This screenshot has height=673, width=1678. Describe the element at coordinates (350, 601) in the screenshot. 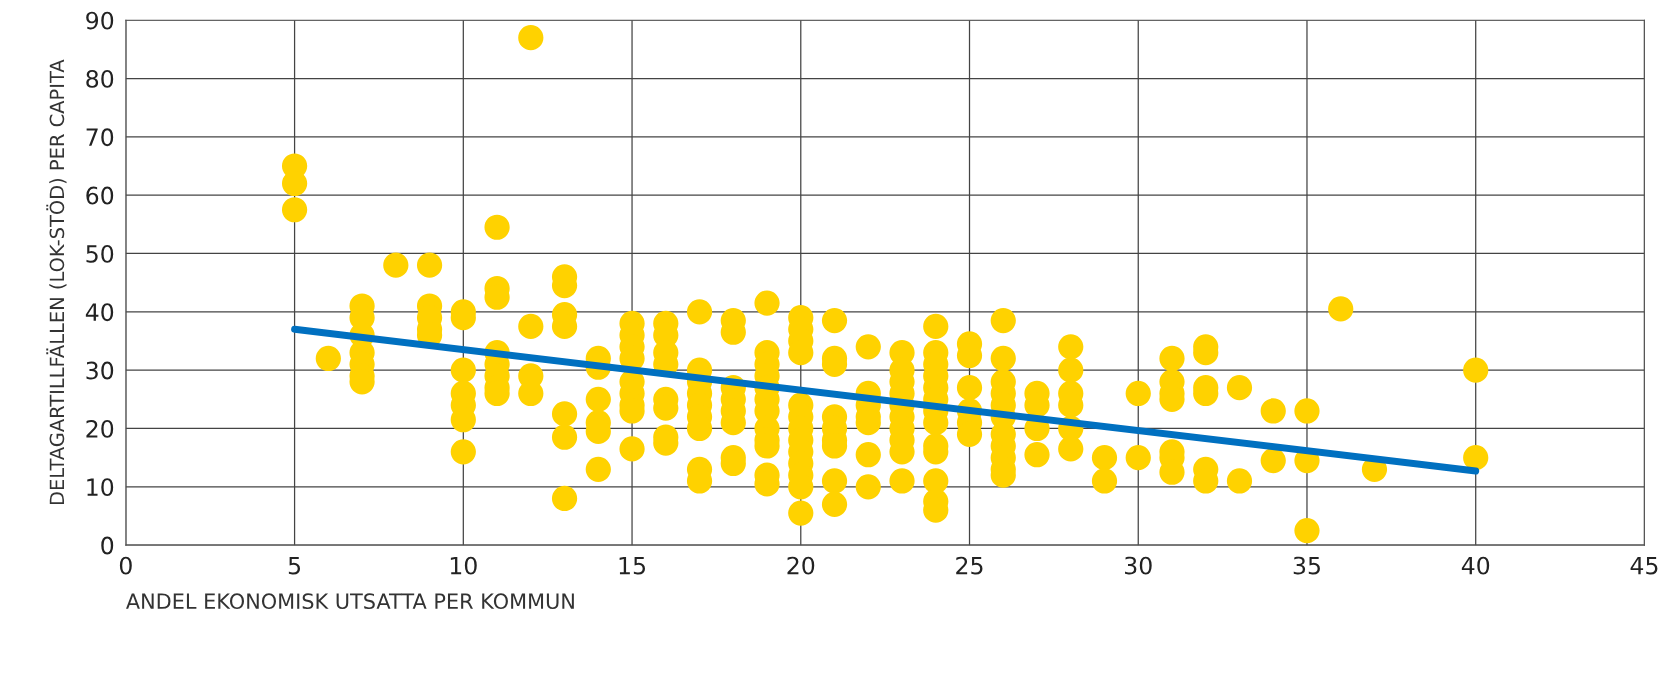

I see `x-axis-title: ANDEL EKONOMISK UTSATTA PER KOMMUN` at that location.